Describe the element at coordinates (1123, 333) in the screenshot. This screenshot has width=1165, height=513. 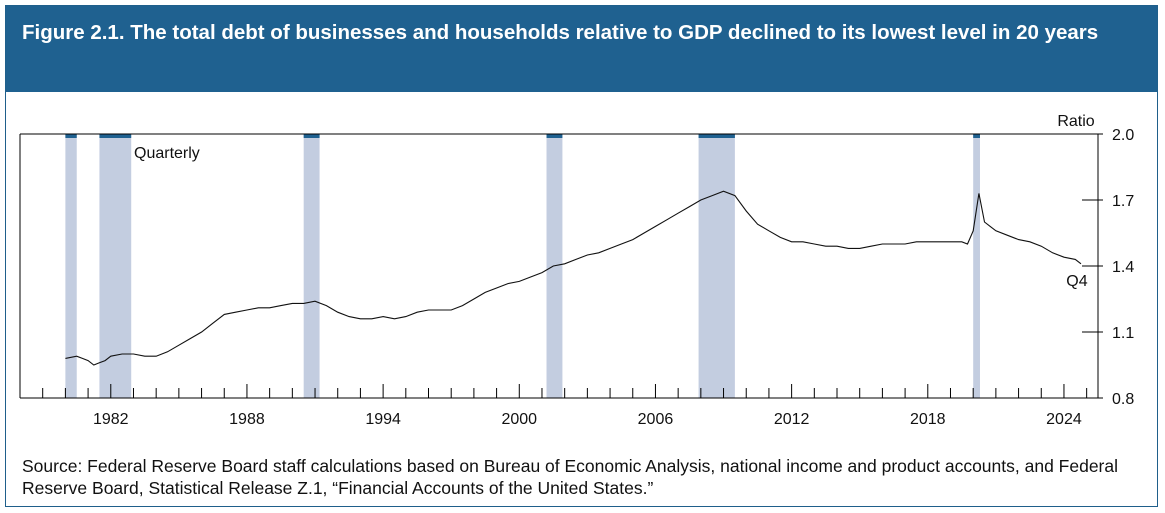
I see `y-tick-label-1.1: 1.1` at that location.